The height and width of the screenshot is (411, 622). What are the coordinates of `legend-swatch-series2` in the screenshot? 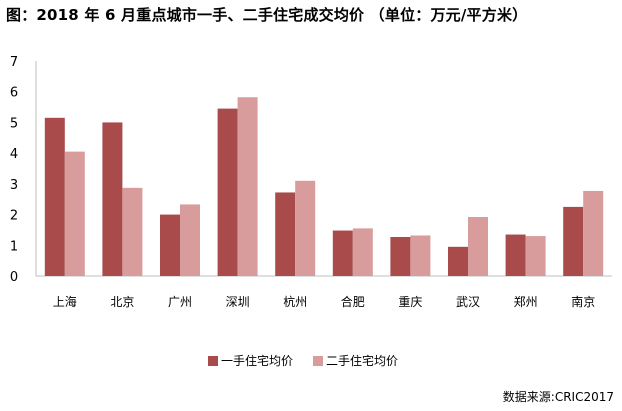 It's located at (318, 360).